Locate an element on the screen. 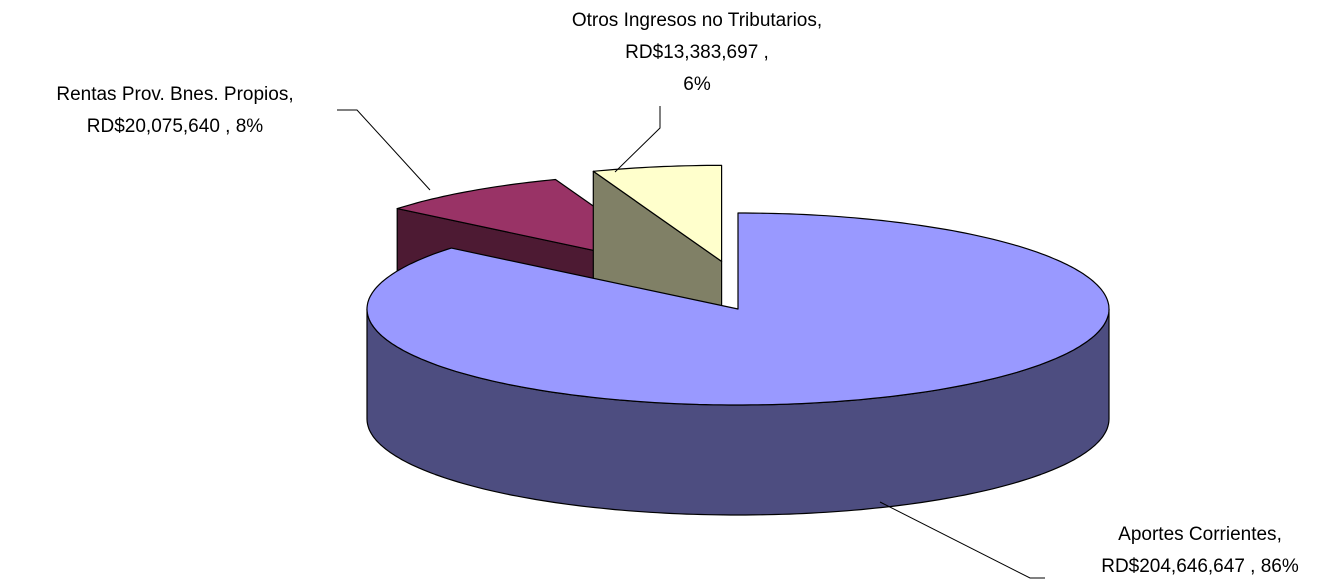  data-label: RD$20,075,640 , 8% is located at coordinates (175, 126).